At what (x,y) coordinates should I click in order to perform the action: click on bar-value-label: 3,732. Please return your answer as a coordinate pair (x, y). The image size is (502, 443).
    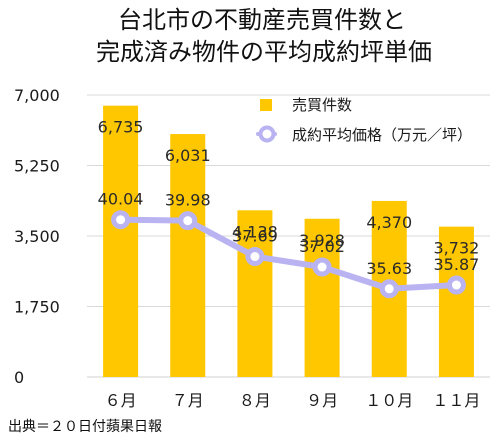
    Looking at the image, I should click on (457, 248).